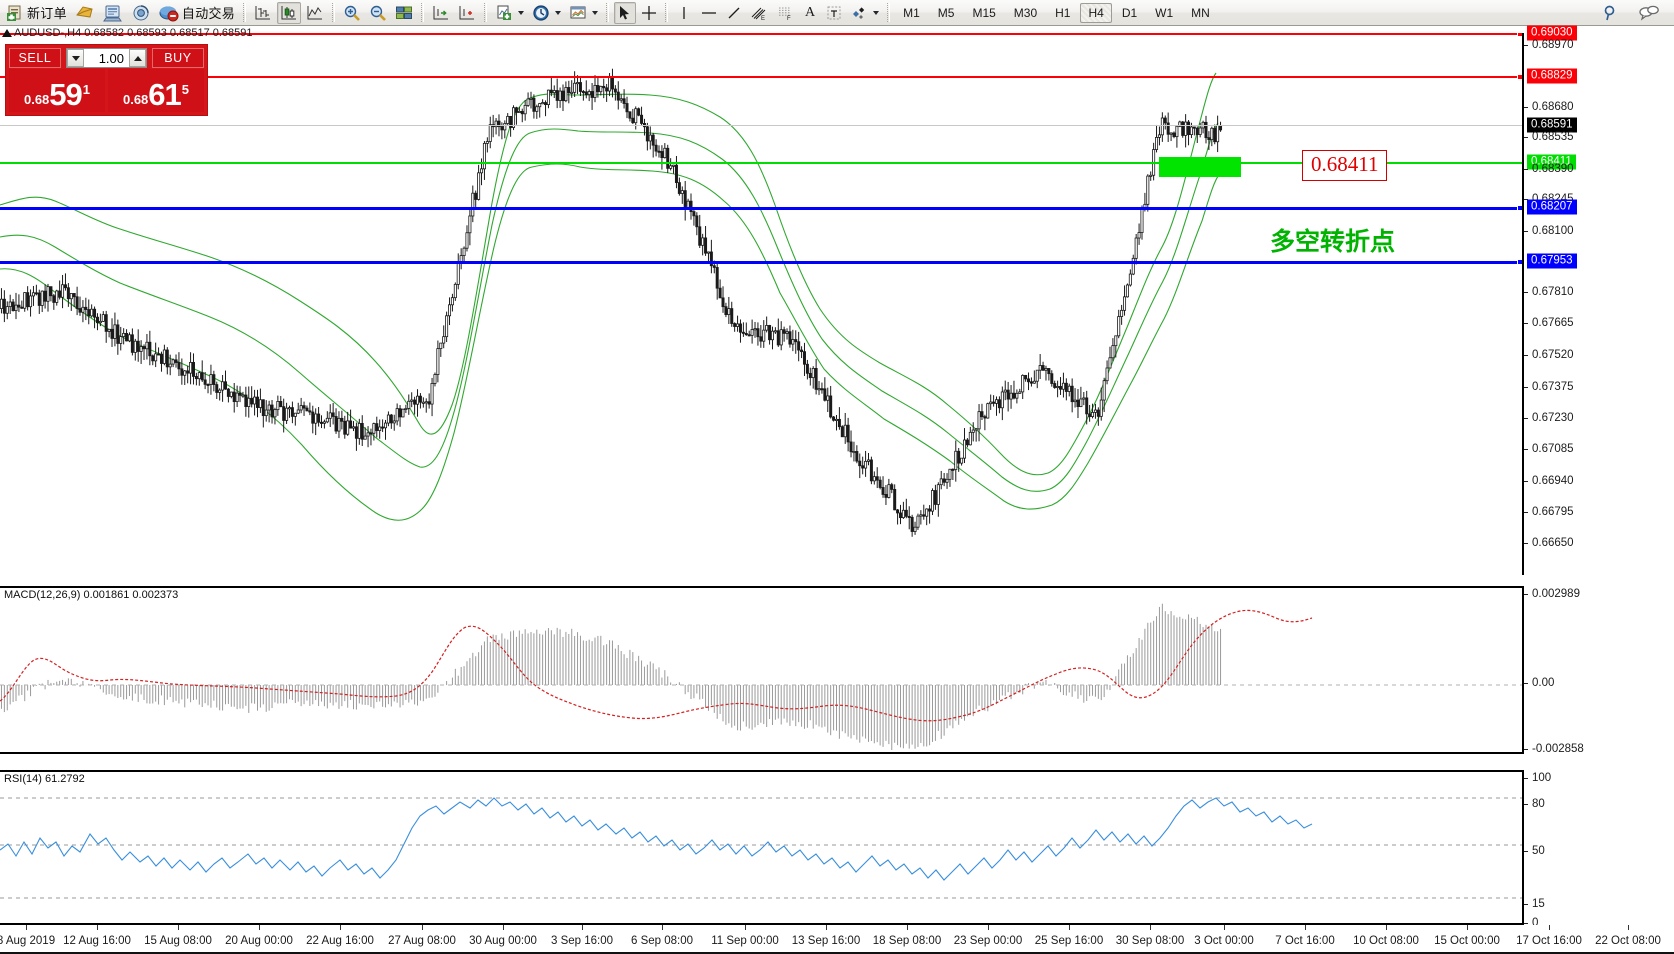 This screenshot has width=1674, height=954. What do you see at coordinates (178, 58) in the screenshot?
I see `buy-label-button: BUY` at bounding box center [178, 58].